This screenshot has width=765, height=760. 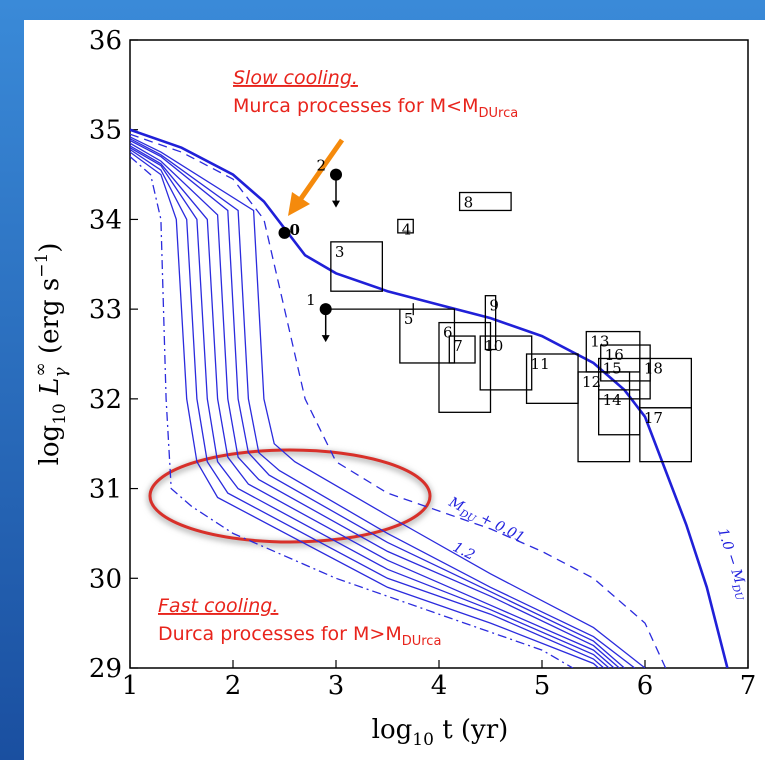 I want to click on annotation: Murca processes for M<MDUrca, so click(x=375, y=108).